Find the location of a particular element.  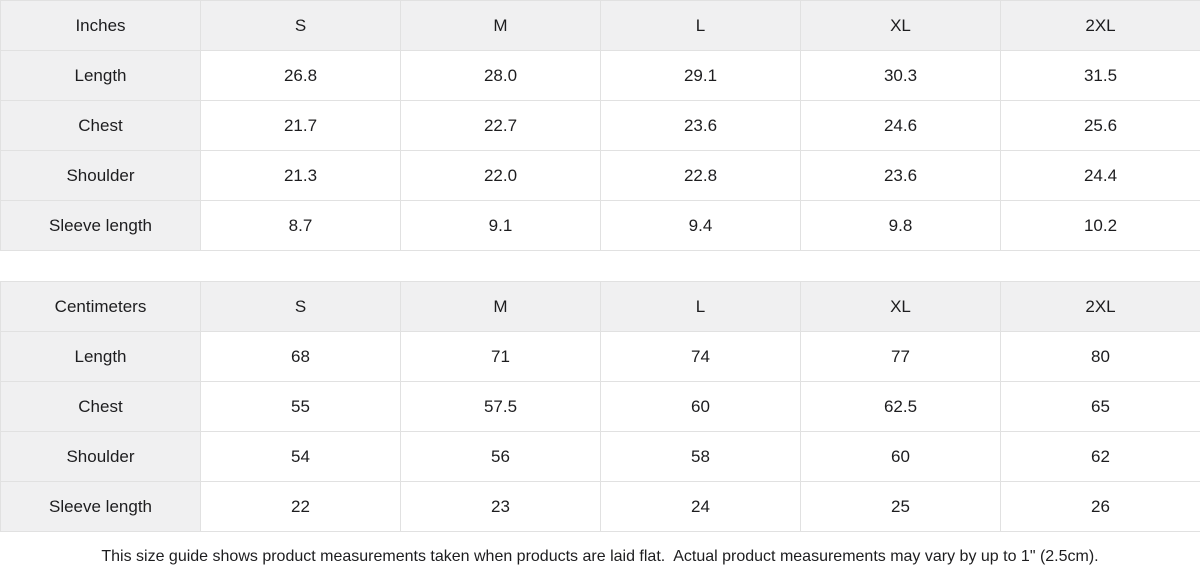

measurement-cell: 71 is located at coordinates (500, 356).